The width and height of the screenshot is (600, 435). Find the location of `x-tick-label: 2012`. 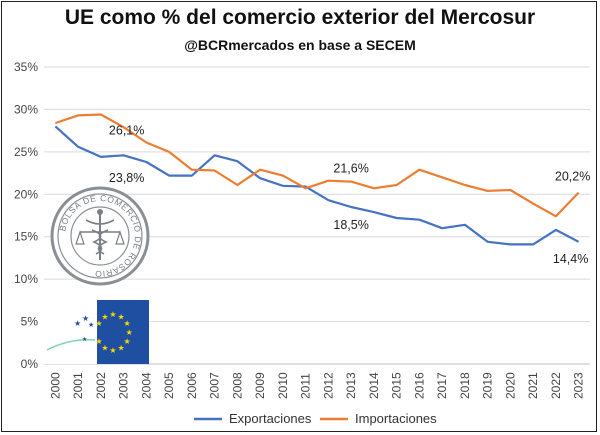

x-tick-label: 2012 is located at coordinates (328, 385).